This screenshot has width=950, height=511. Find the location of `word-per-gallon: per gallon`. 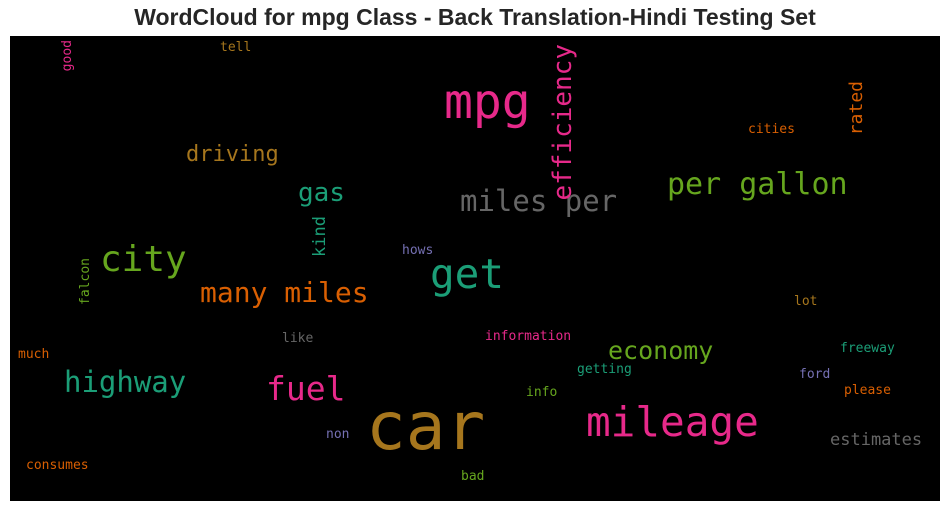

word-per-gallon: per gallon is located at coordinates (757, 184).